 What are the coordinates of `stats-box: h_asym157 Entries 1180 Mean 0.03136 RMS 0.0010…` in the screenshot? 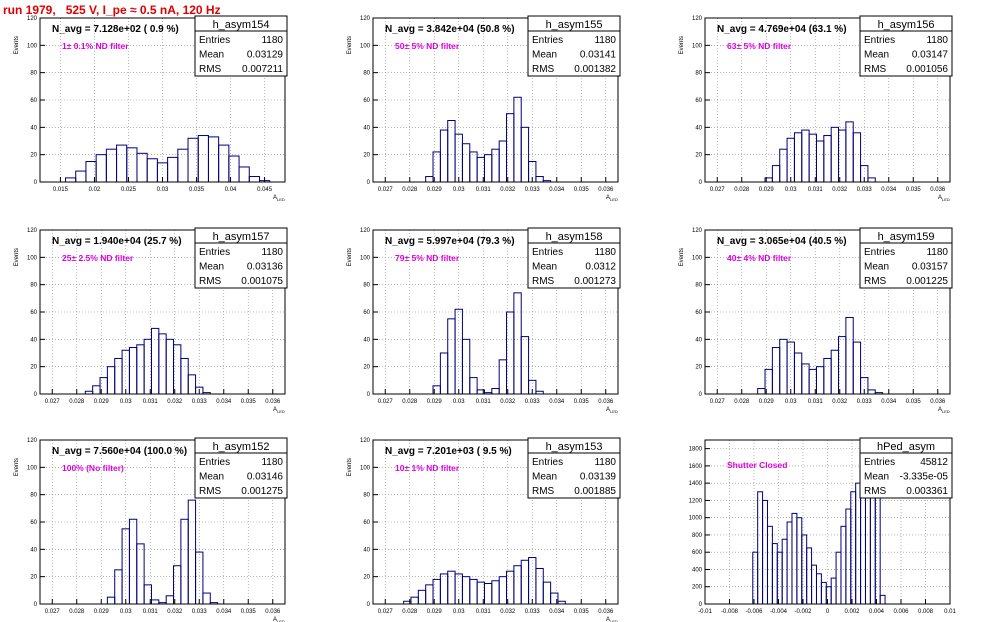 It's located at (241, 258).